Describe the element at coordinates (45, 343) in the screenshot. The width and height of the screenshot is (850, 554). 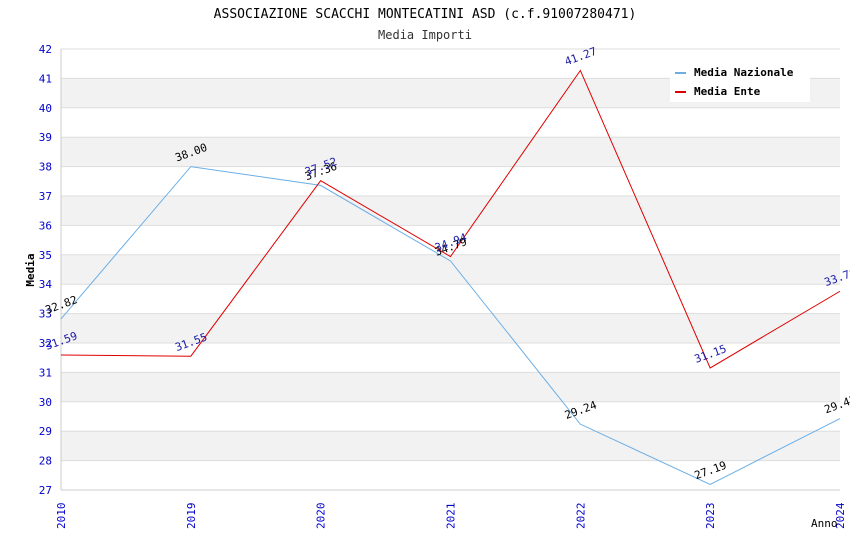
I see `y-tick-label: 32` at that location.